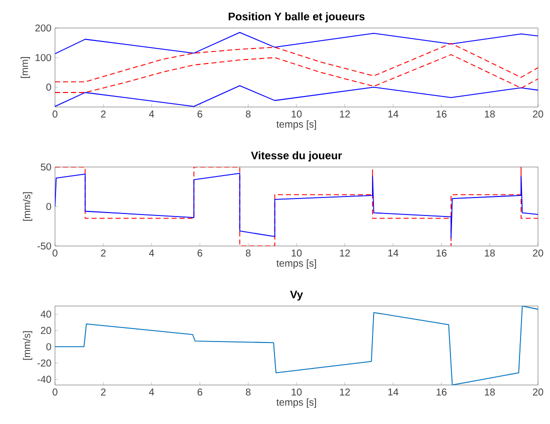 This screenshot has height=424, width=550. Describe the element at coordinates (46, 314) in the screenshot. I see `y-tick-label: 40` at that location.